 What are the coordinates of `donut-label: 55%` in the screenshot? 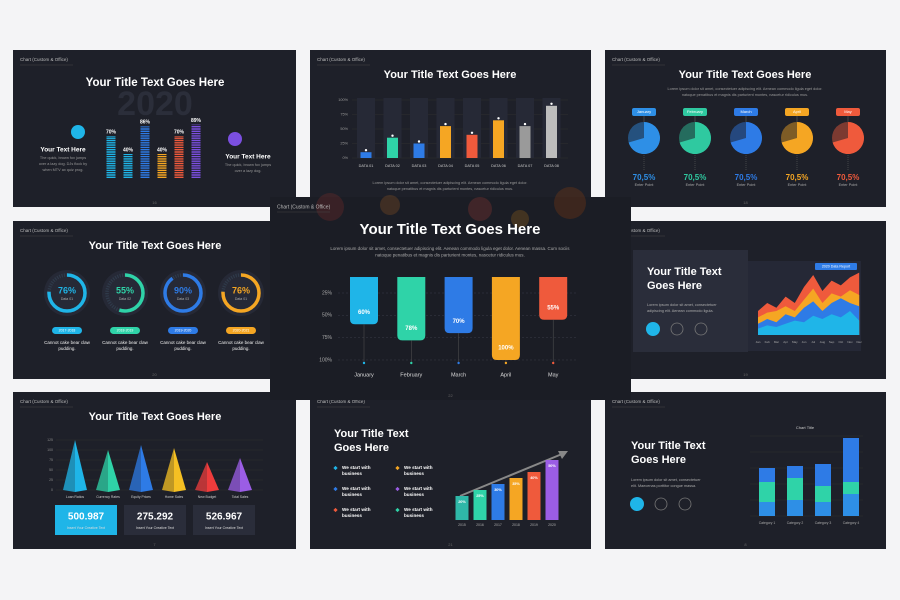 It's located at (125, 290).